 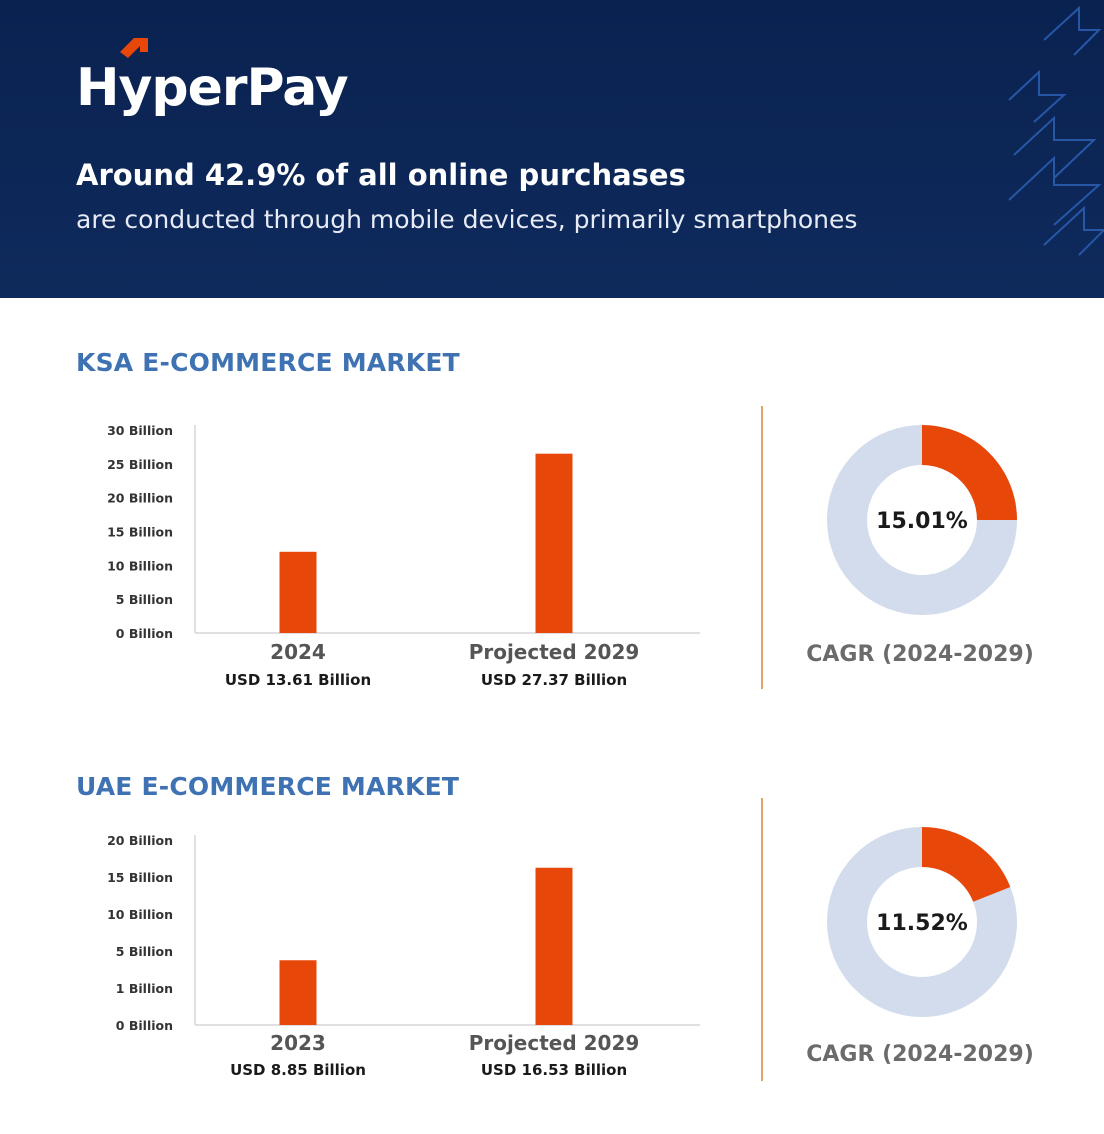 What do you see at coordinates (298, 652) in the screenshot?
I see `x-category-label: 2024` at bounding box center [298, 652].